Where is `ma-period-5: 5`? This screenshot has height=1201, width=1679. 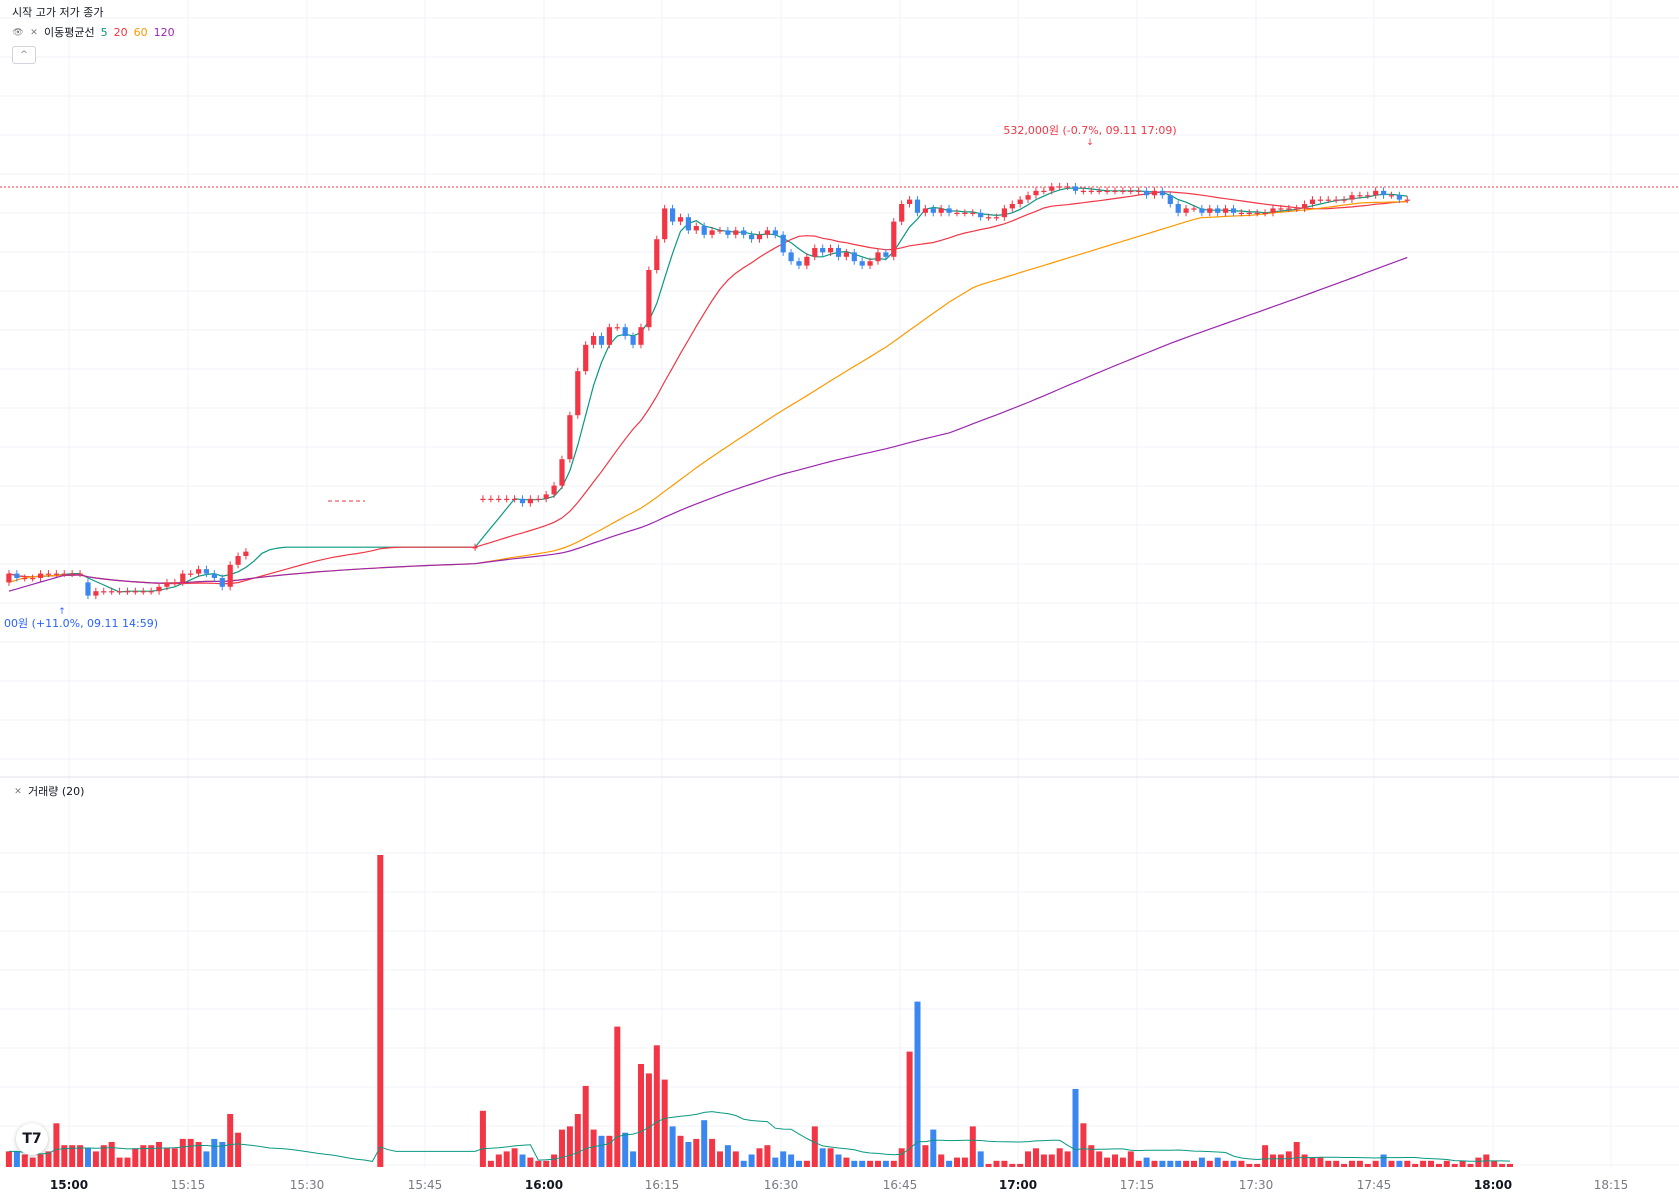 ma-period-5: 5 is located at coordinates (104, 32).